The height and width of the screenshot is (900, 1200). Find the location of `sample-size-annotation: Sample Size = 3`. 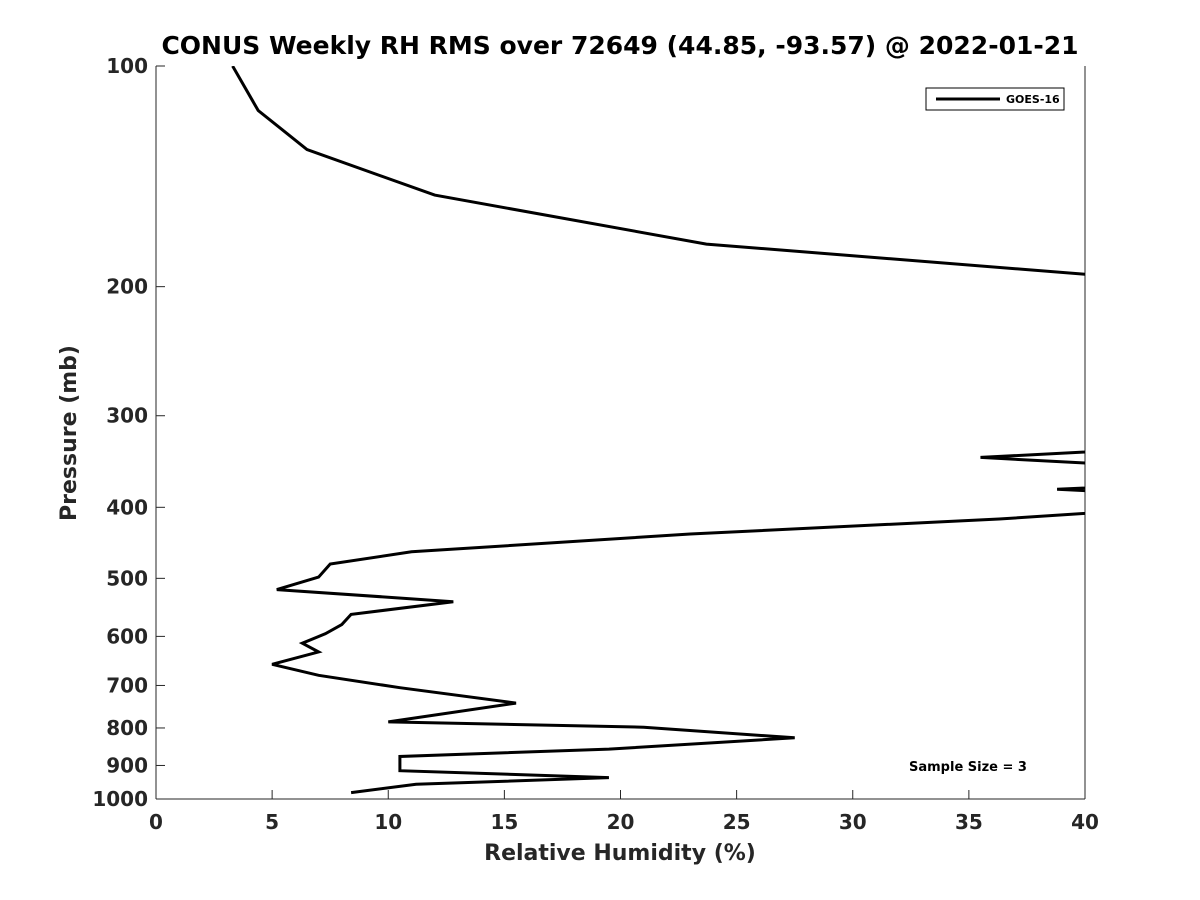

sample-size-annotation: Sample Size = 3 is located at coordinates (968, 767).